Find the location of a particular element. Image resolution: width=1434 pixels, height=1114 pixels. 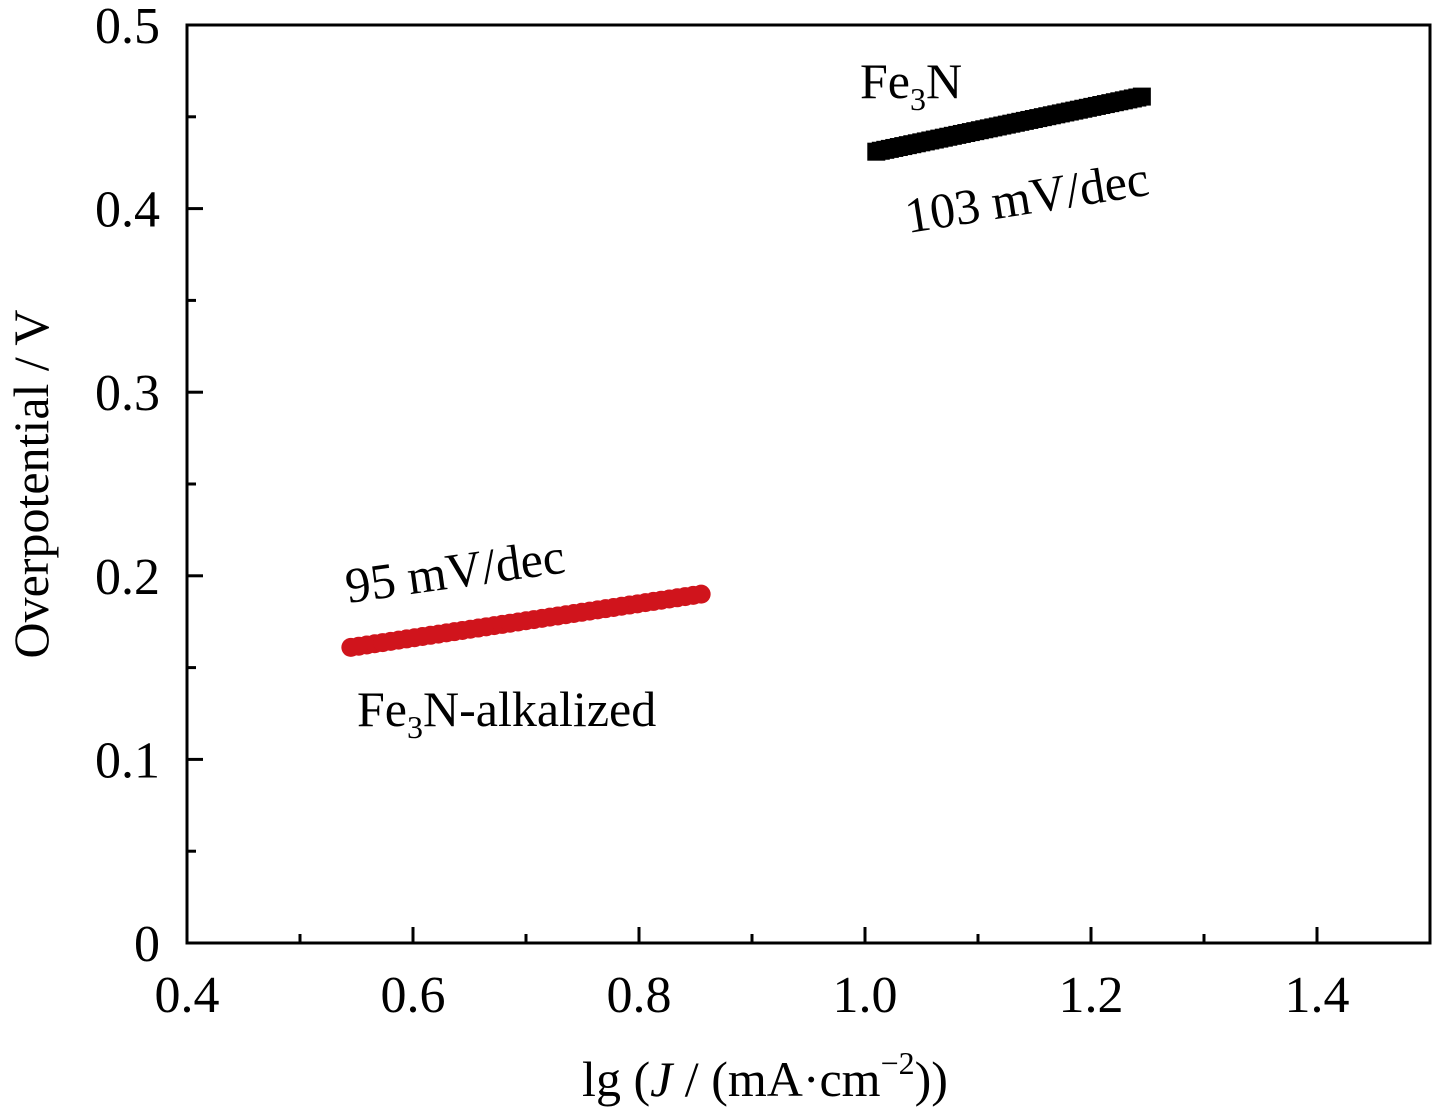

series-label-fe3n-base: Fe is located at coordinates (885, 81).